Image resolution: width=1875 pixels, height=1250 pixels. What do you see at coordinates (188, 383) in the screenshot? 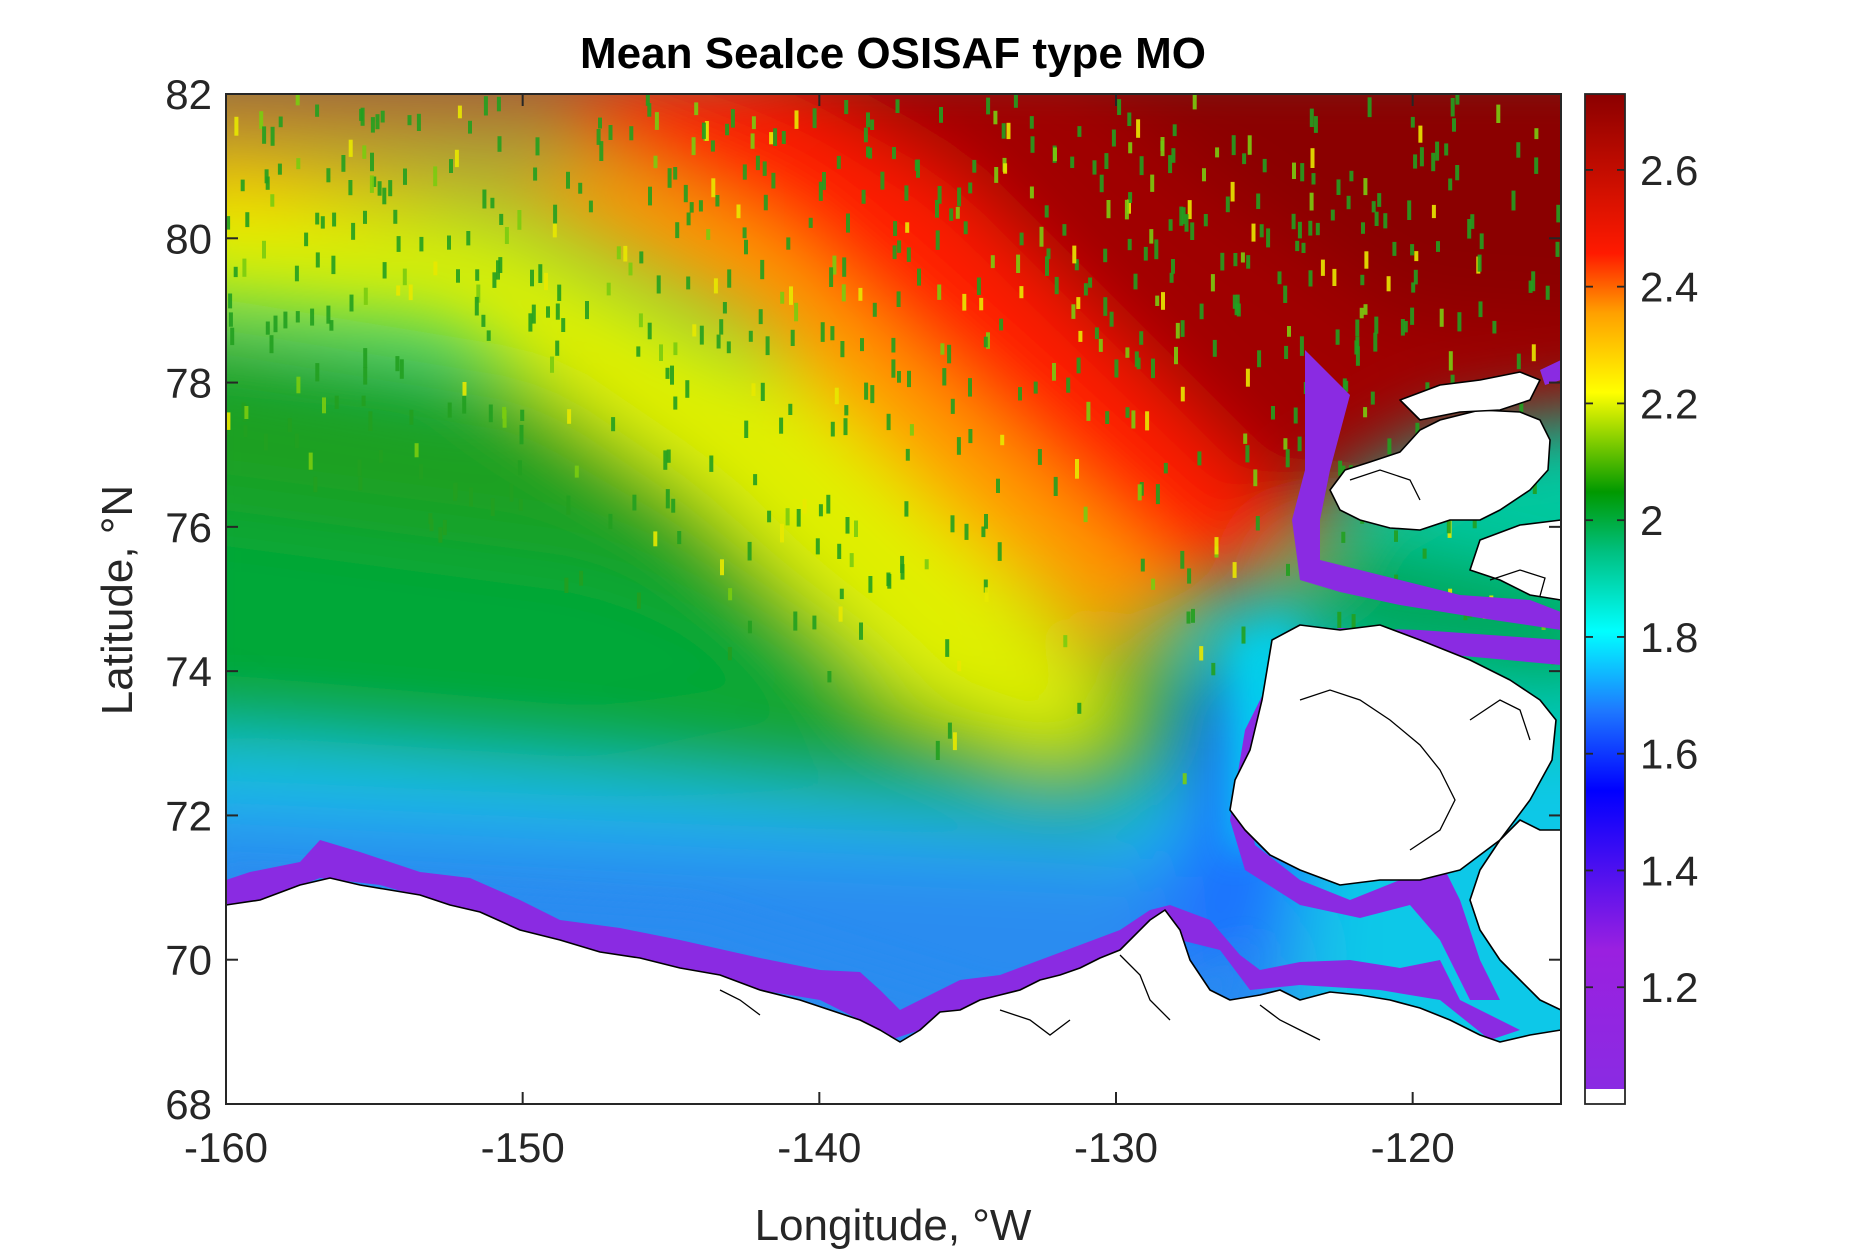
I see `y-tick-label: 78` at bounding box center [188, 383].